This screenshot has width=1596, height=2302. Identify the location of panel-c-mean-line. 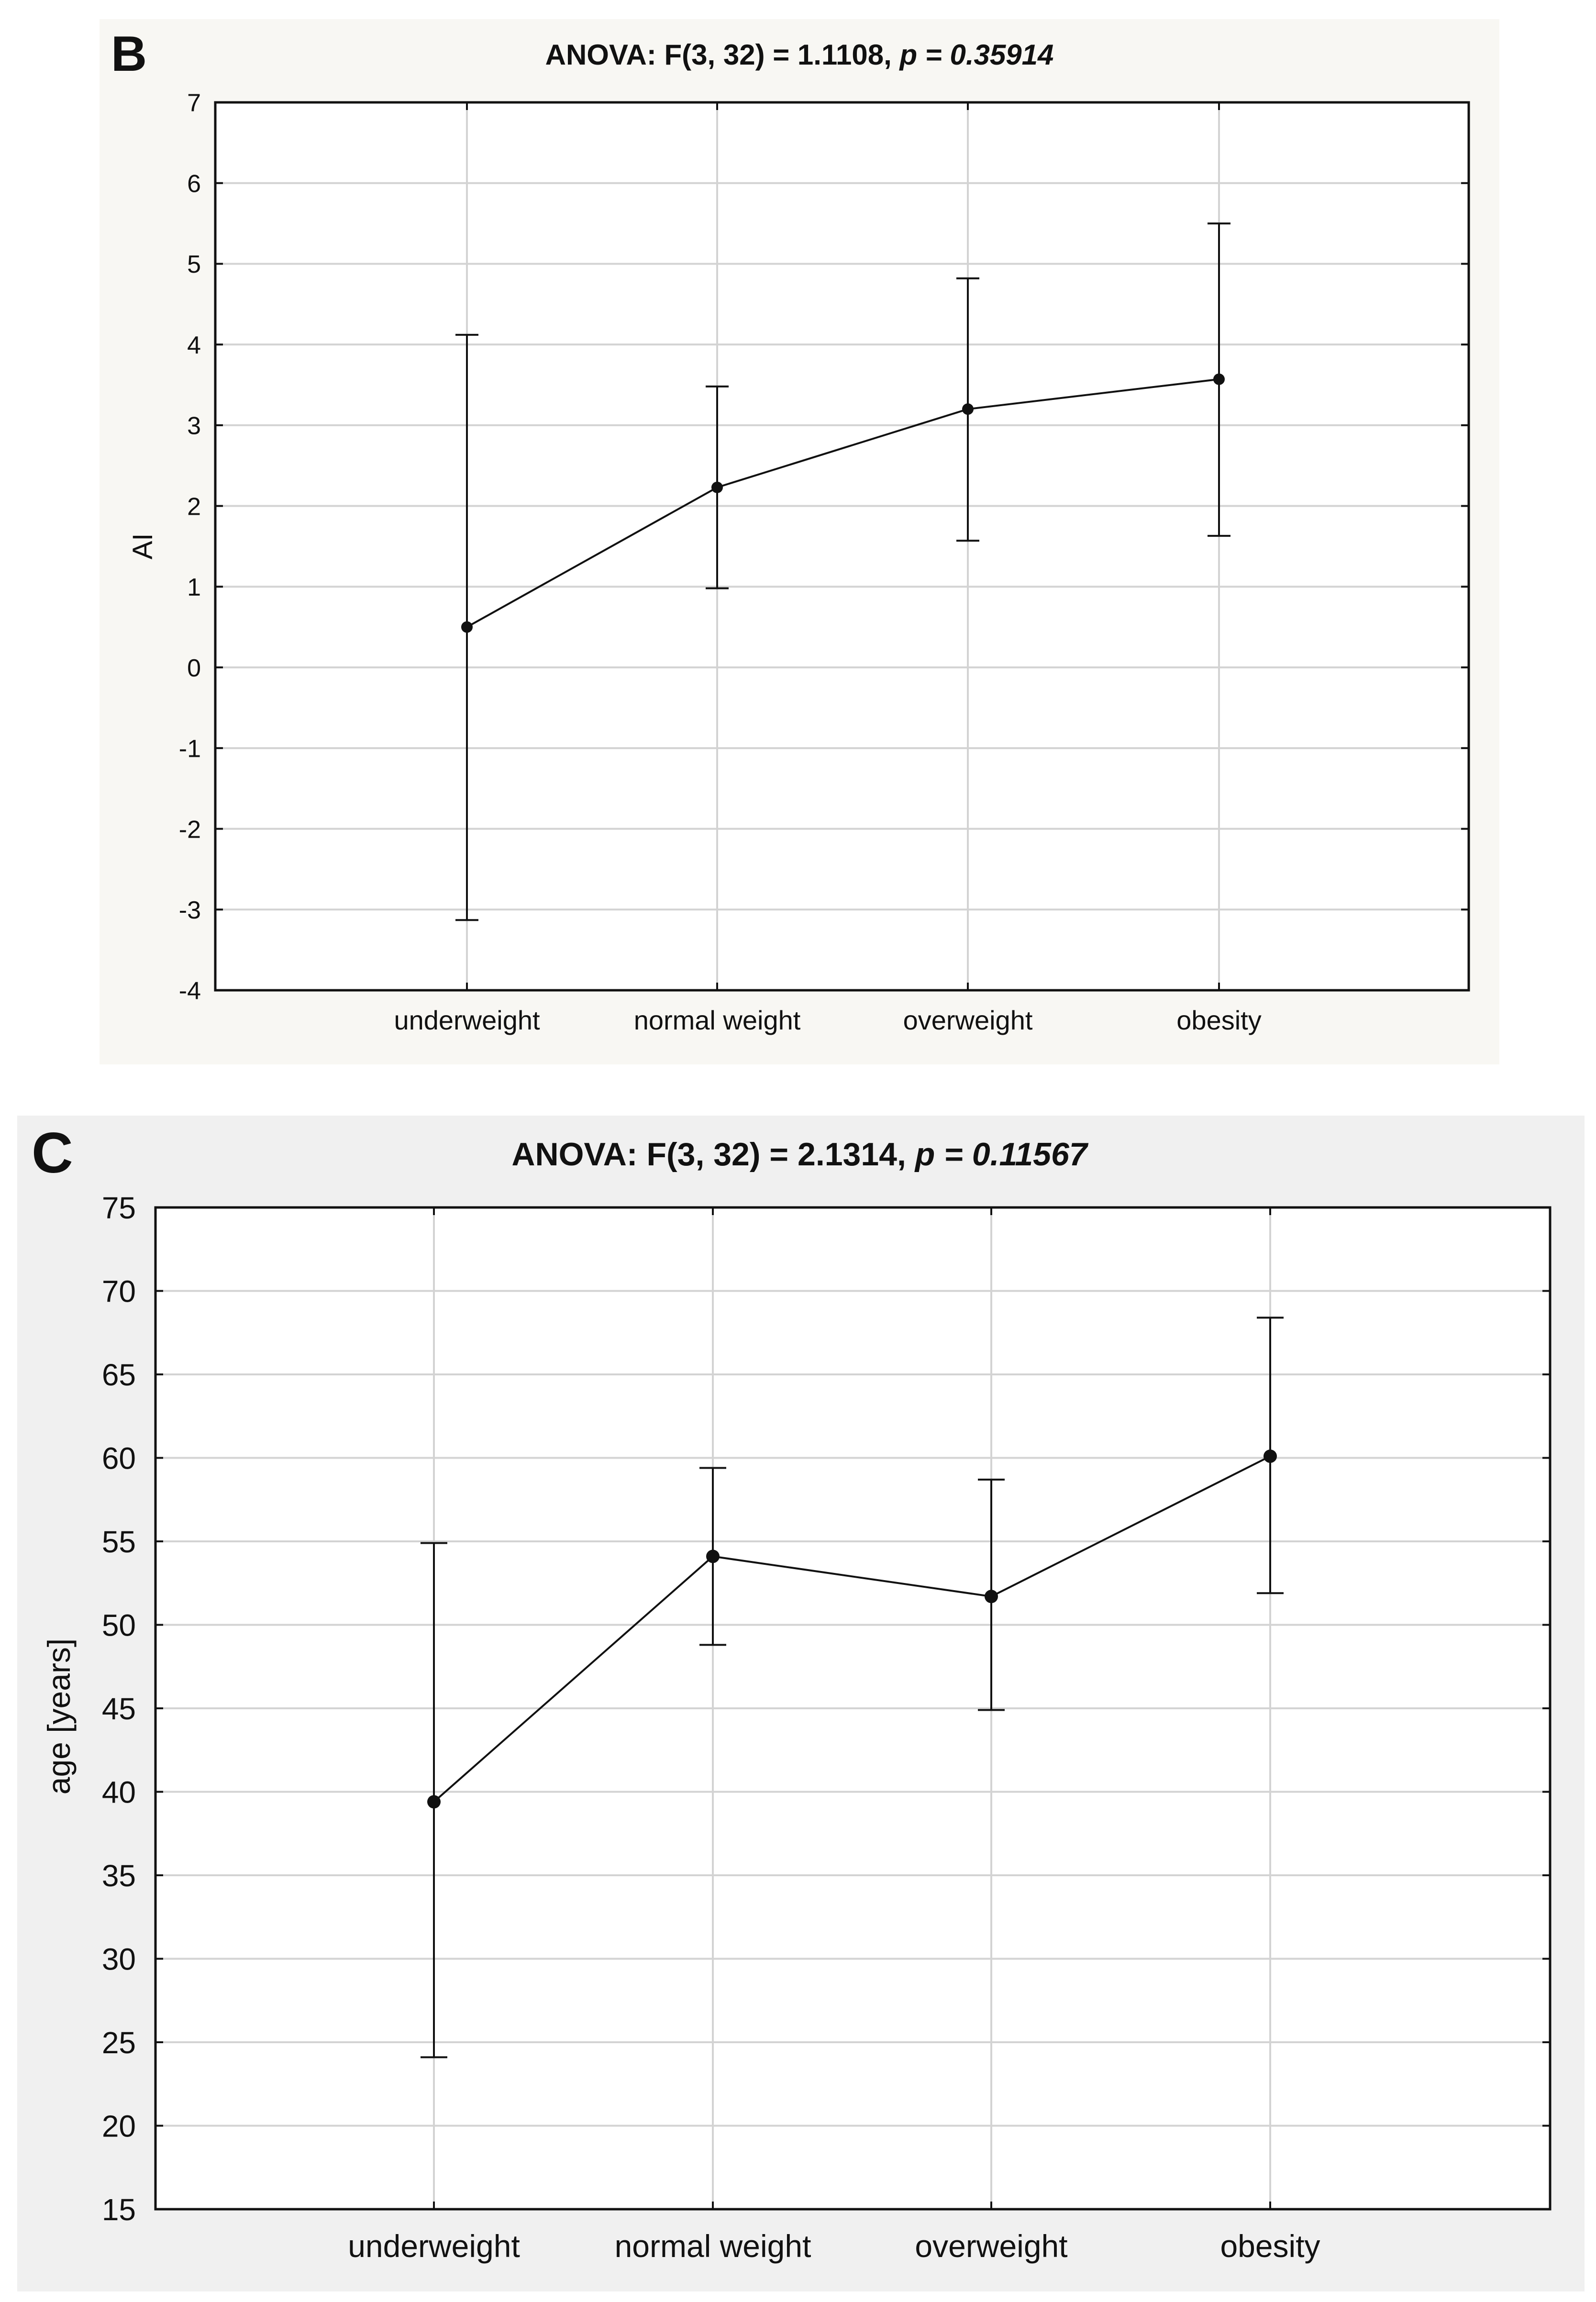
(852, 1629).